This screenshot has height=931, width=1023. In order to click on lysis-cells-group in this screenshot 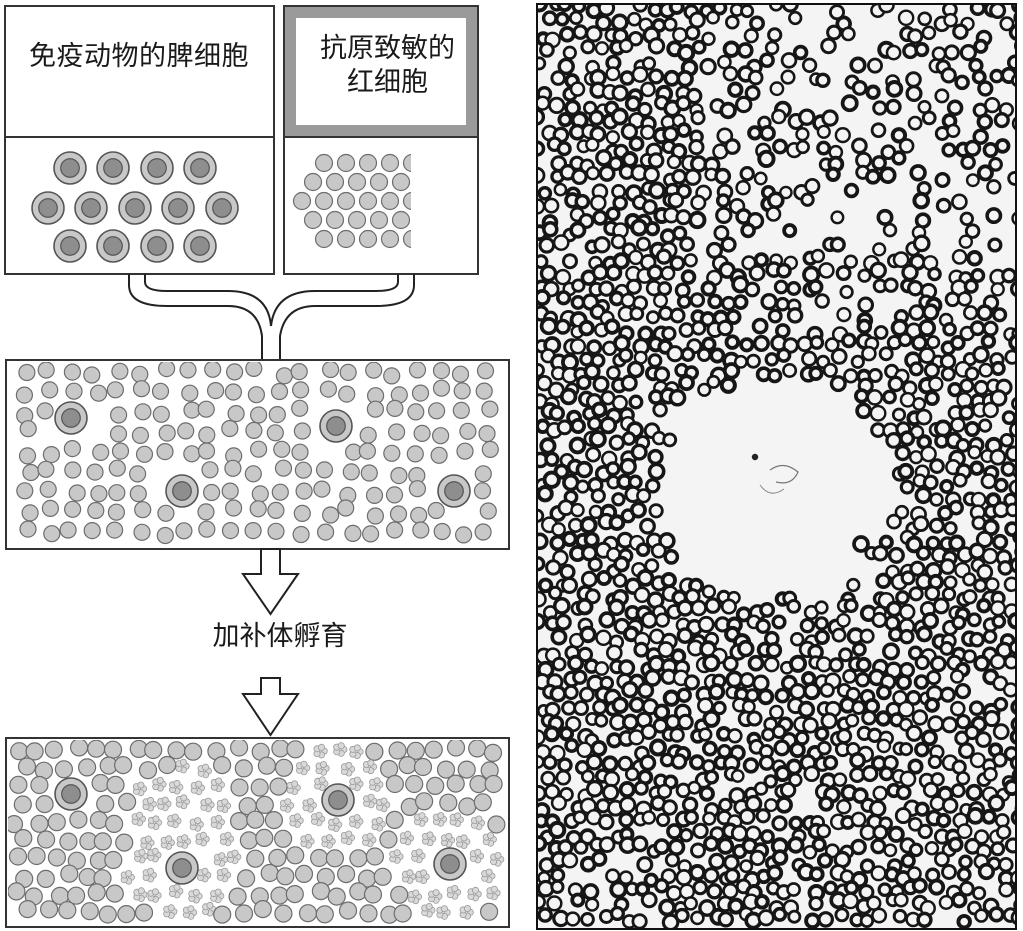, I will do `click(257, 832)`.